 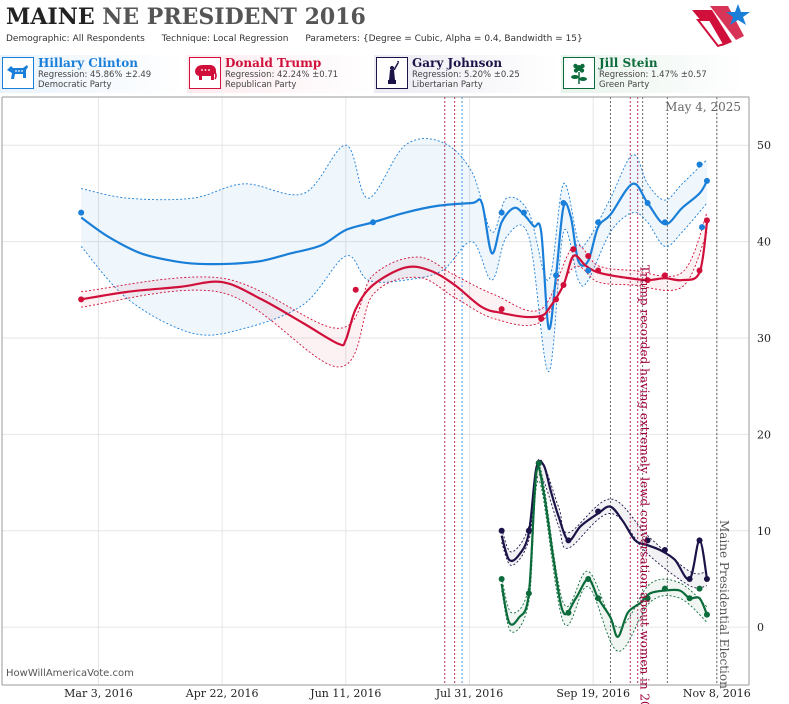 I want to click on candidate-regression: Regression: 1.47% ±0.57, so click(x=653, y=75).